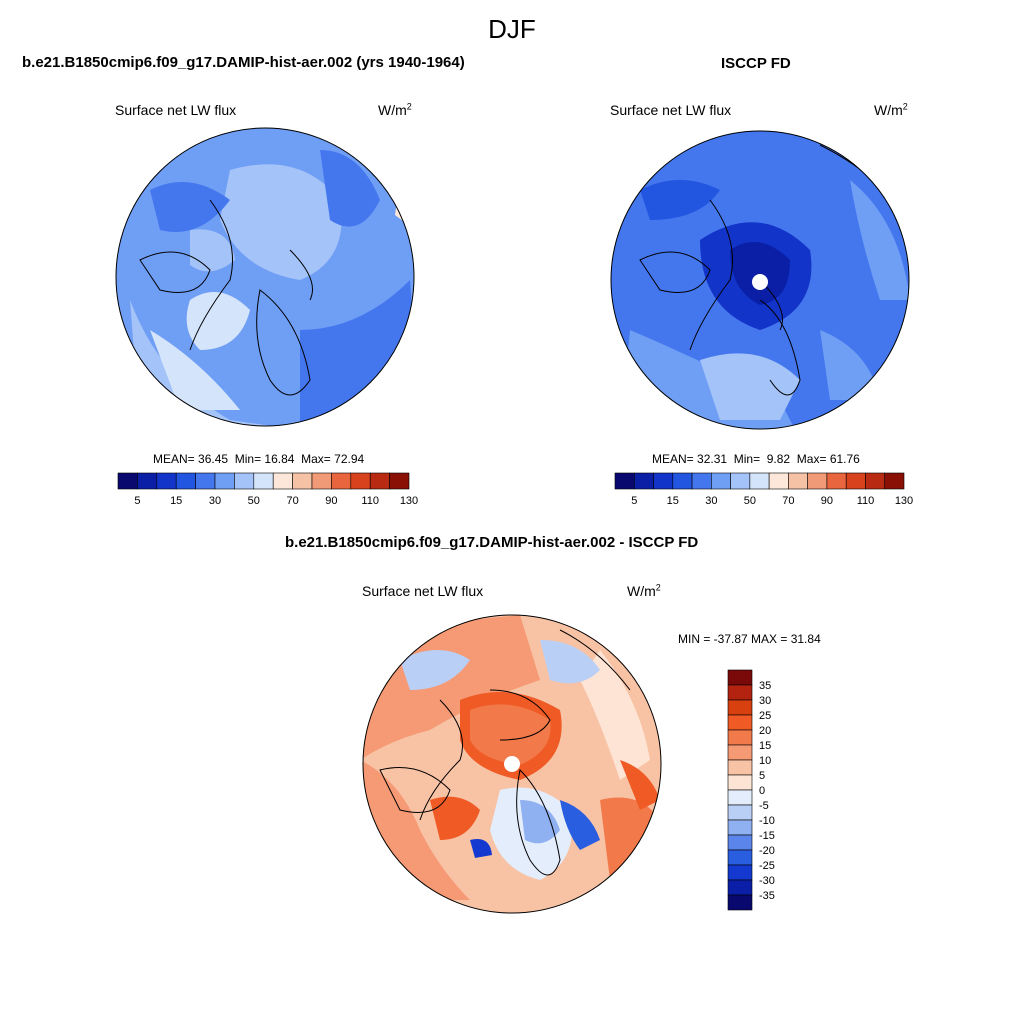 The width and height of the screenshot is (1024, 1024). Describe the element at coordinates (176, 501) in the screenshot. I see `colorbar-panel1-tick-label: 15` at that location.